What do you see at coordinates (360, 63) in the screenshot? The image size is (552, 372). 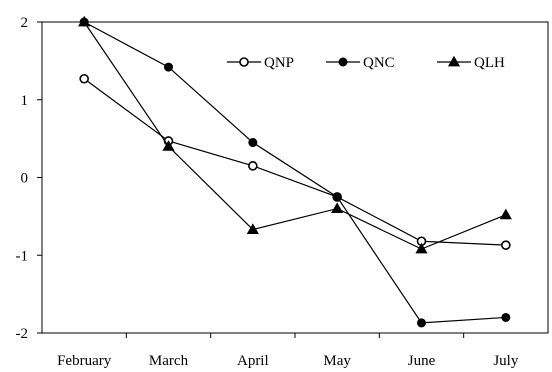 I see `legend-item-qnc: QNC` at bounding box center [360, 63].